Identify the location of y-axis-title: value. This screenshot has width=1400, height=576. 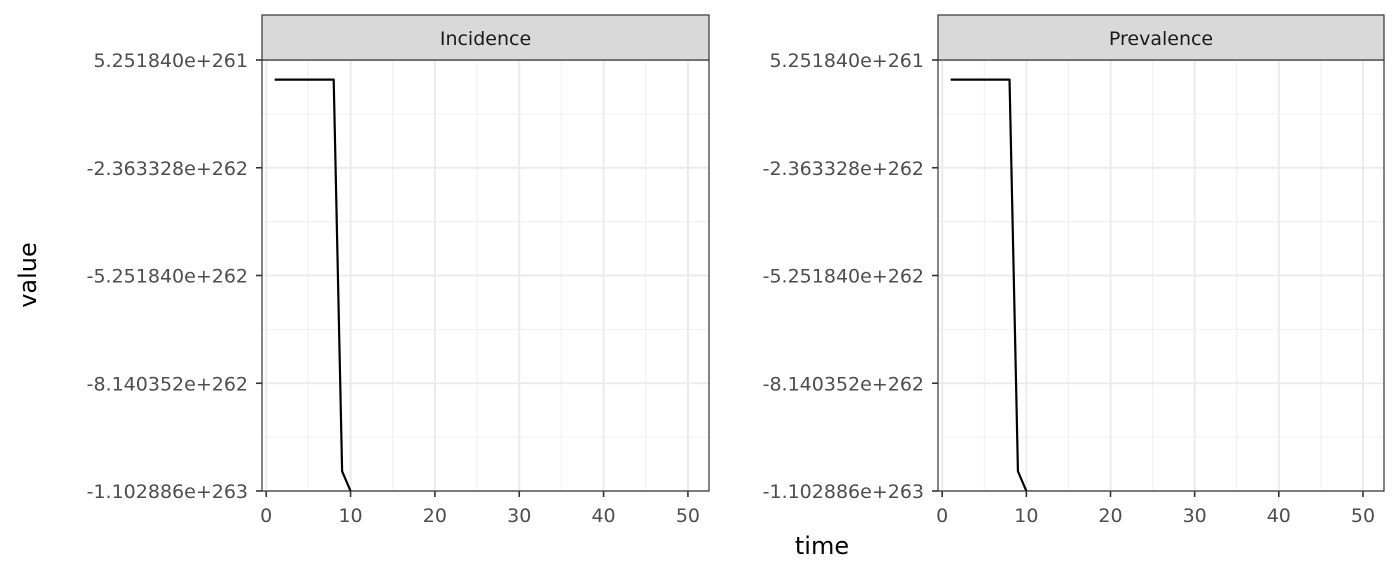
(28, 275).